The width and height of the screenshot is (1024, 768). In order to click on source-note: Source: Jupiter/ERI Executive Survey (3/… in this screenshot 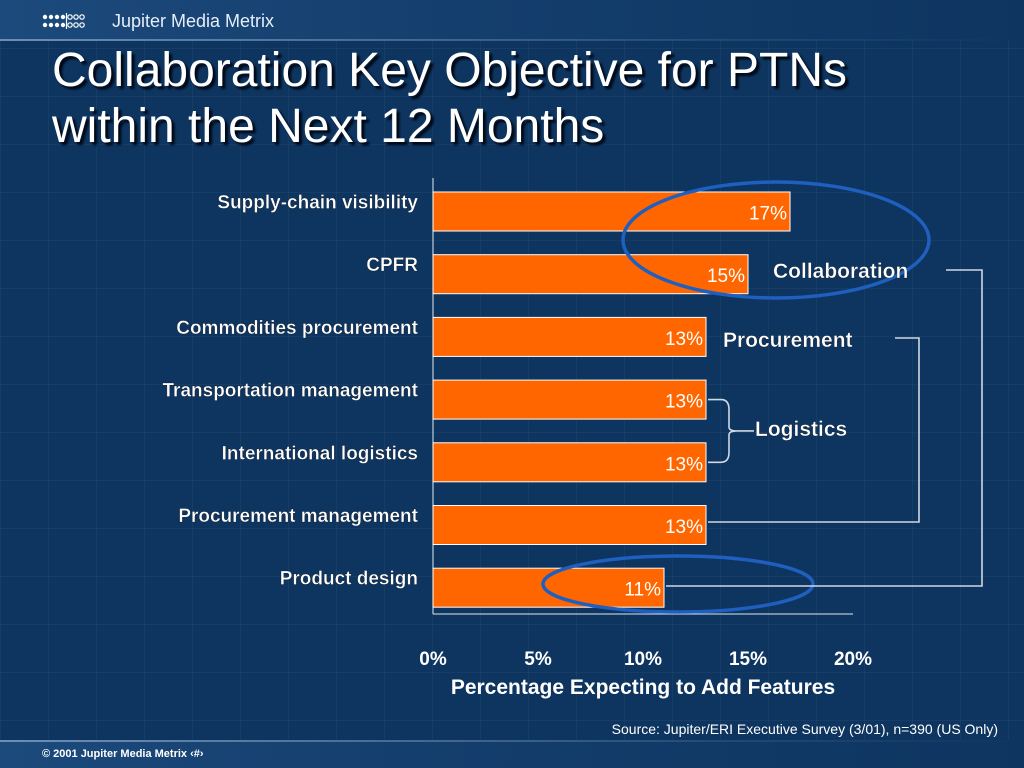, I will do `click(804, 729)`.